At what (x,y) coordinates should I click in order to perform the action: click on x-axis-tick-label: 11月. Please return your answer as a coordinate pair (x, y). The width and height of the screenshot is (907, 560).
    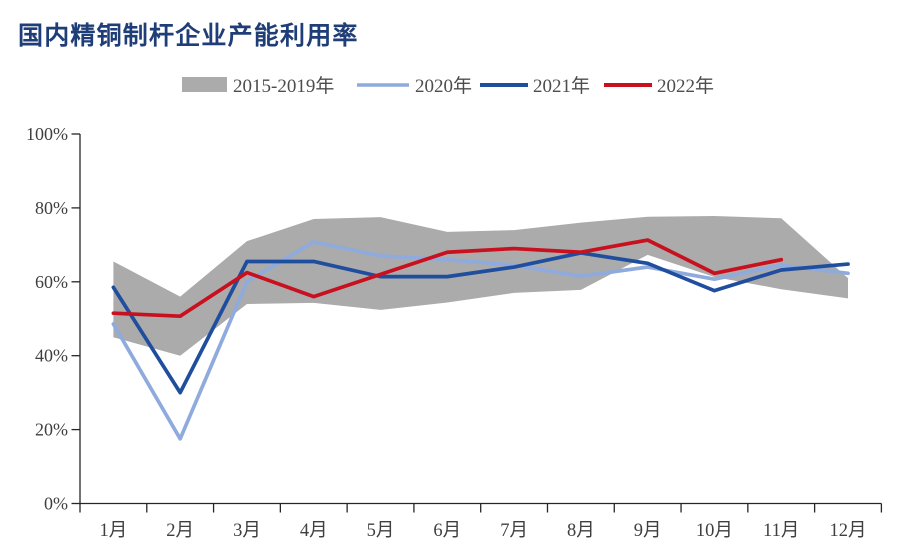
    Looking at the image, I should click on (781, 531).